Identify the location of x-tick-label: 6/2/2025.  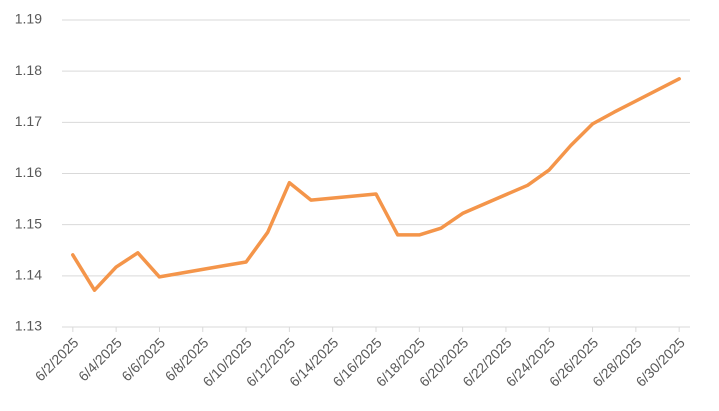
(57, 359).